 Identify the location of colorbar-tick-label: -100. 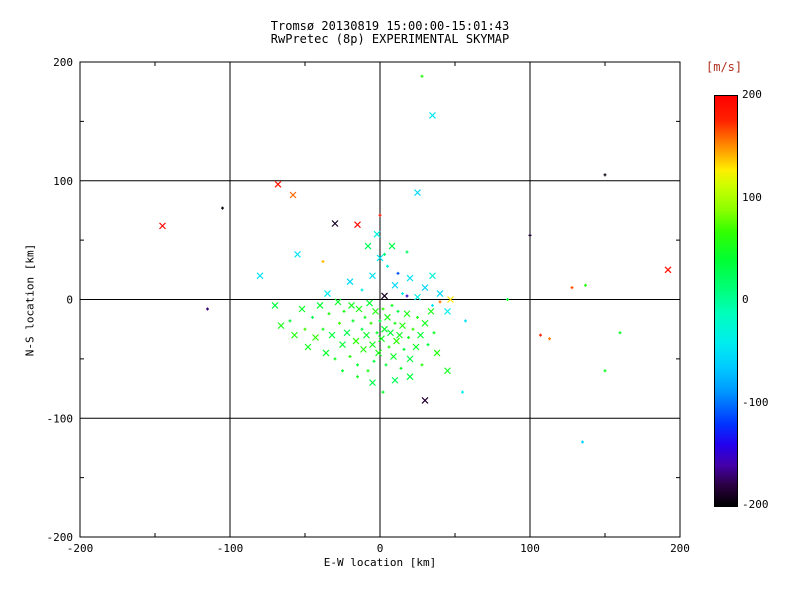
(755, 402).